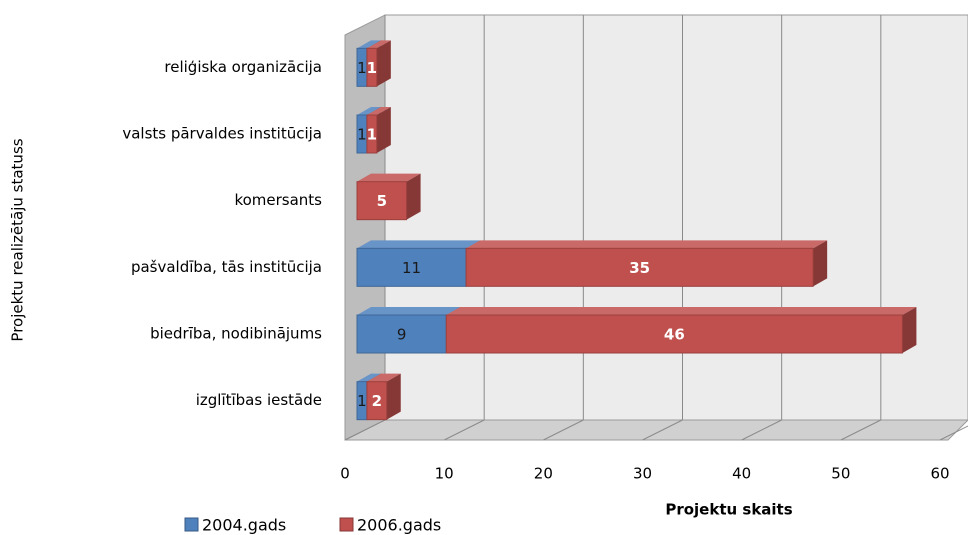 The image size is (968, 535). What do you see at coordinates (642, 474) in the screenshot?
I see `x-tick-label: 30` at bounding box center [642, 474].